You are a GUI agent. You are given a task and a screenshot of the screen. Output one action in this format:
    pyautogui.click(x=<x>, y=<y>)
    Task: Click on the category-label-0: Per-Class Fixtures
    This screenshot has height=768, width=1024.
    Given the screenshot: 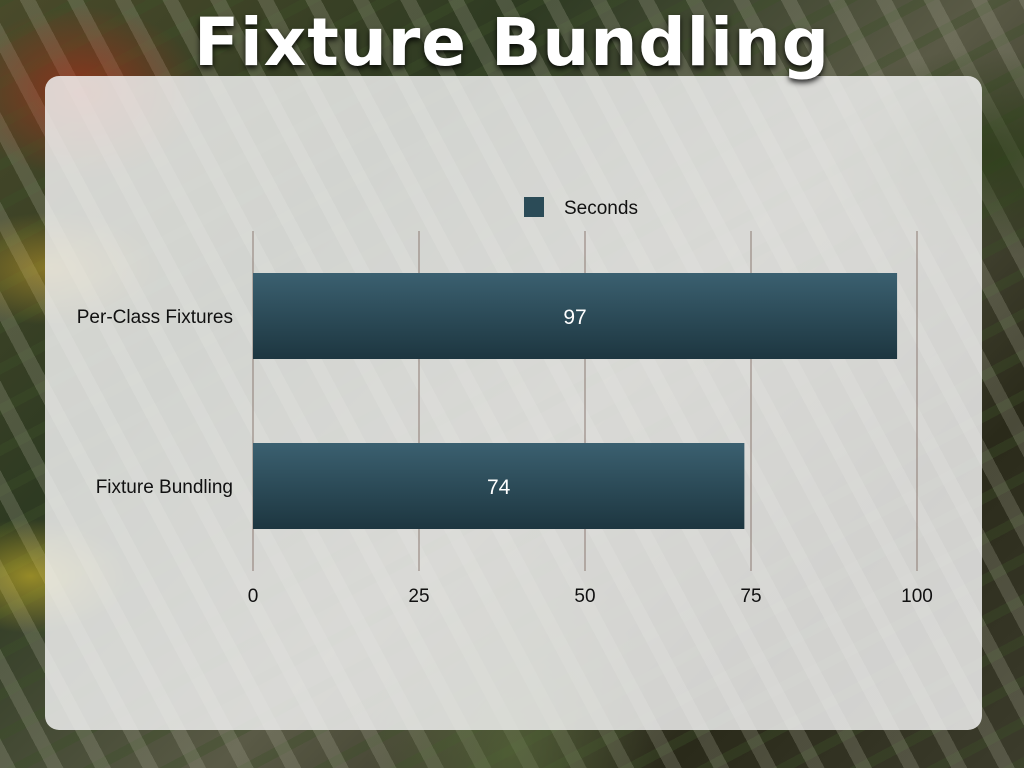 What is the action you would take?
    pyautogui.click(x=155, y=317)
    